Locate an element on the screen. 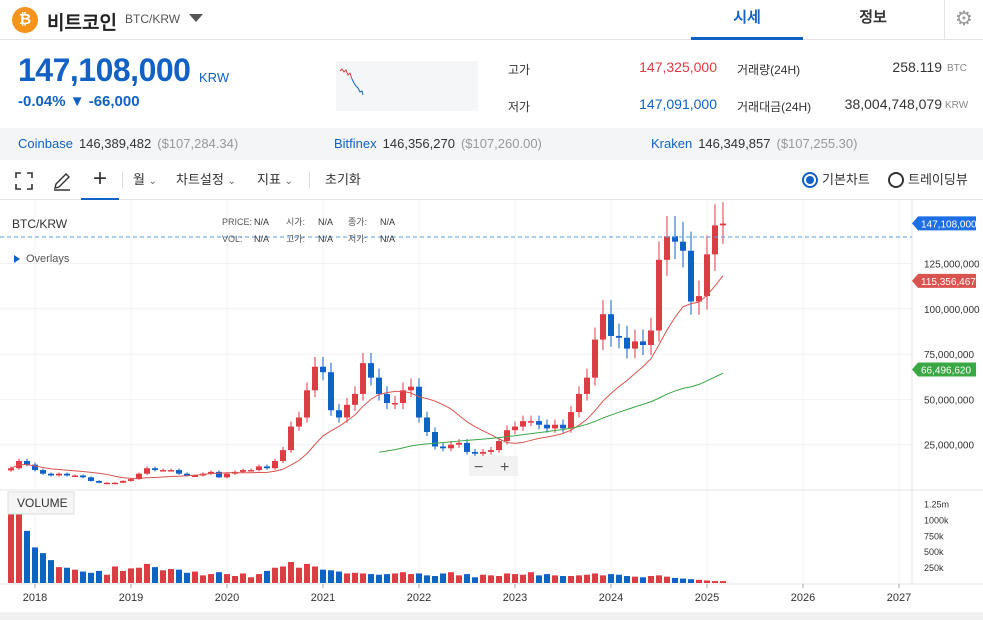 This screenshot has height=620, width=983. exchange-price: 146,389,482 is located at coordinates (115, 143).